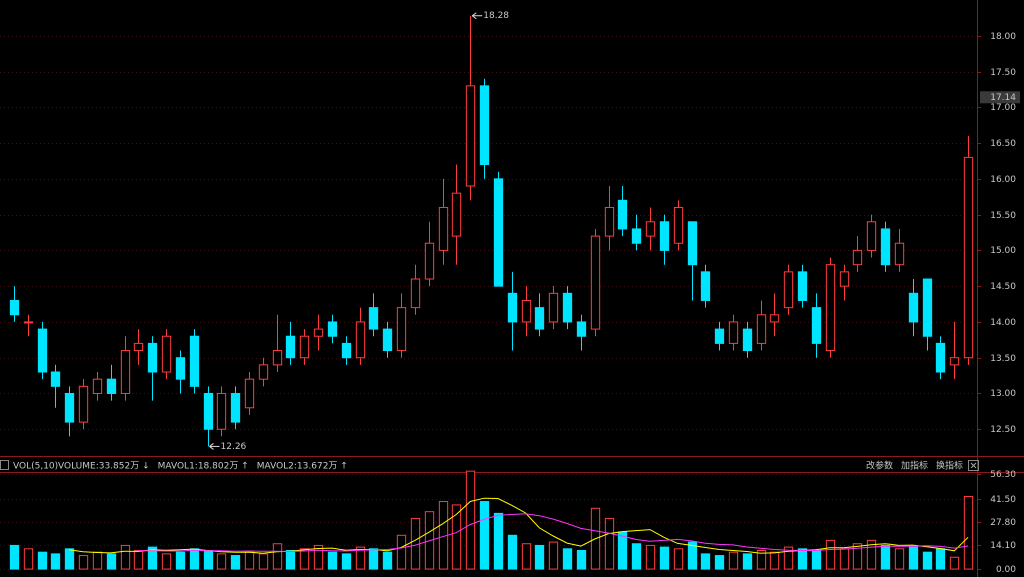 The height and width of the screenshot is (577, 1024). What do you see at coordinates (1003, 430) in the screenshot?
I see `y-tick-label: 12.50` at bounding box center [1003, 430].